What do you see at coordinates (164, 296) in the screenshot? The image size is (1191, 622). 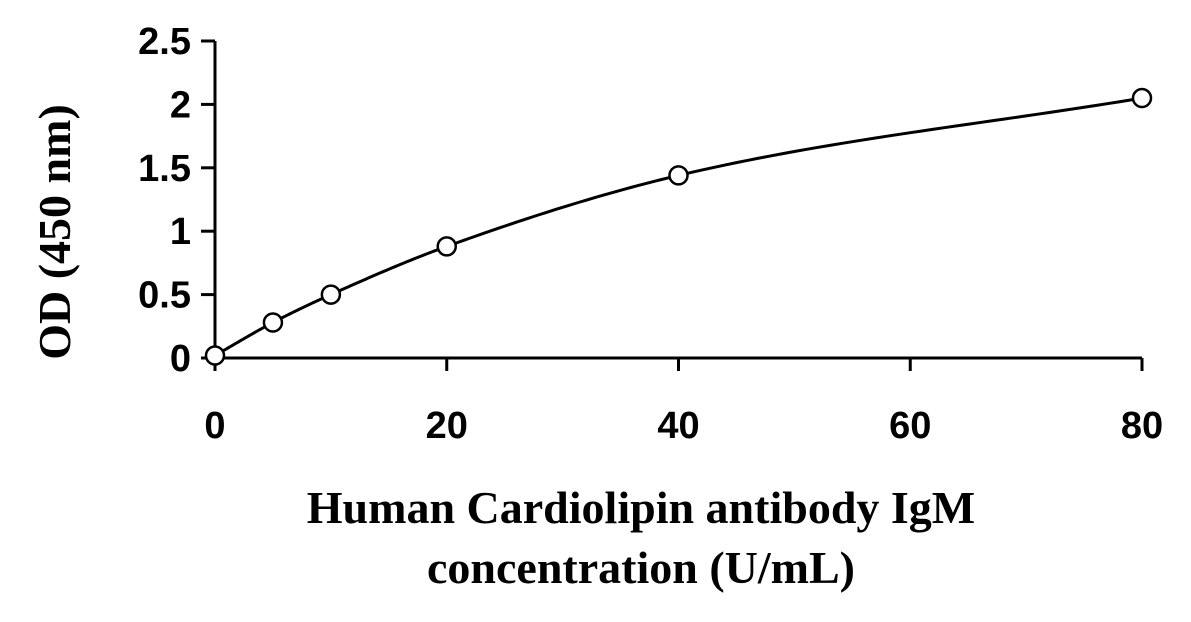 I see `y-tick-label: 0.5` at bounding box center [164, 296].